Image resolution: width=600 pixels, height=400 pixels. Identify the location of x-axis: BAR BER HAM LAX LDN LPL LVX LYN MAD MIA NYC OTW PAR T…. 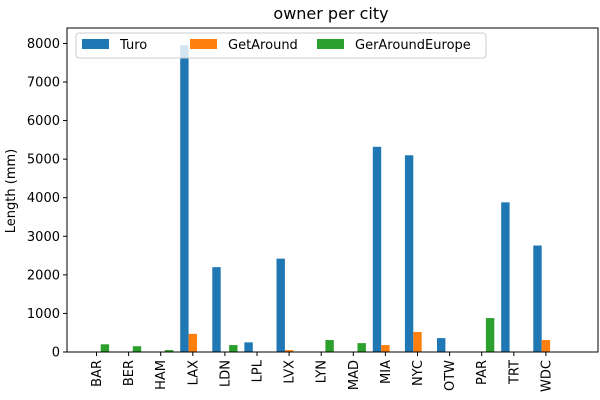
(322, 372).